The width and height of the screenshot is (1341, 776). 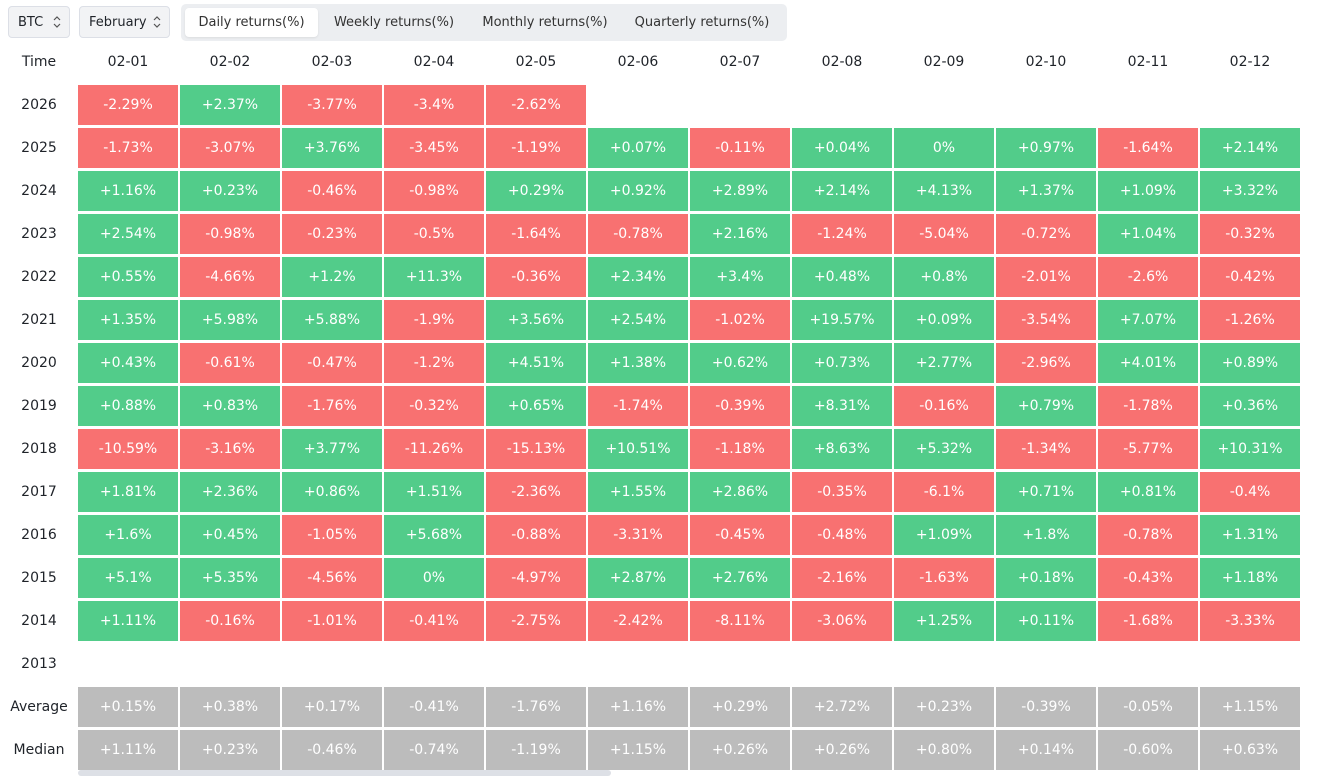 I want to click on return-cell: -5.77%, so click(x=1148, y=449).